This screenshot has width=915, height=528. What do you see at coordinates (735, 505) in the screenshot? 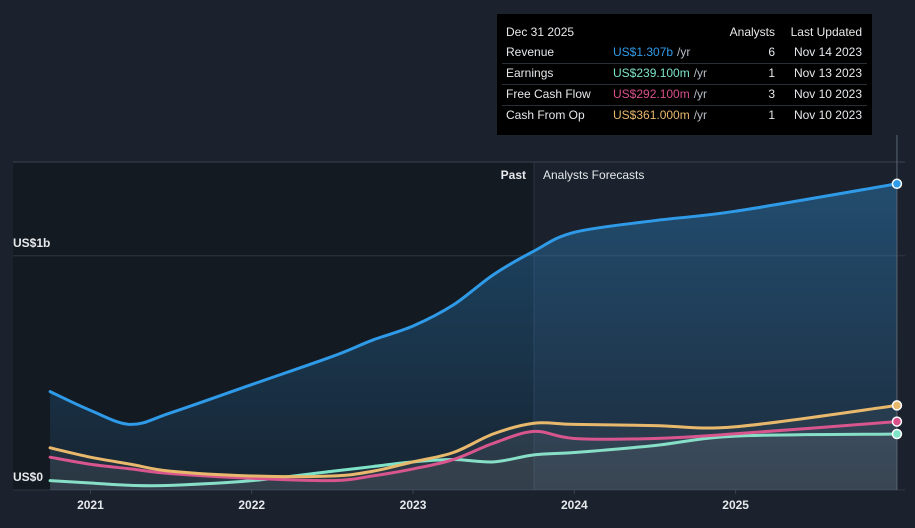
I see `x-tick-label: 2025` at bounding box center [735, 505].